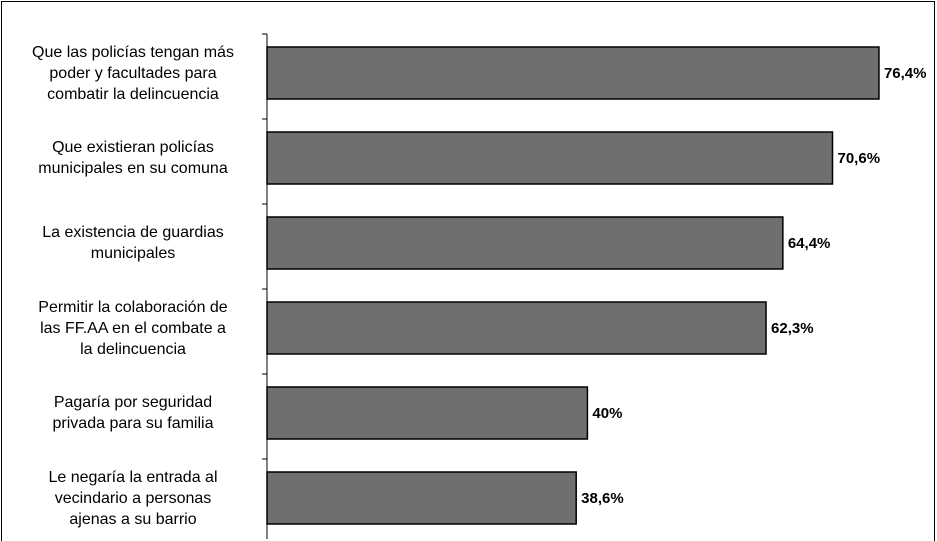 The width and height of the screenshot is (937, 541). I want to click on value-label: 40%, so click(607, 413).